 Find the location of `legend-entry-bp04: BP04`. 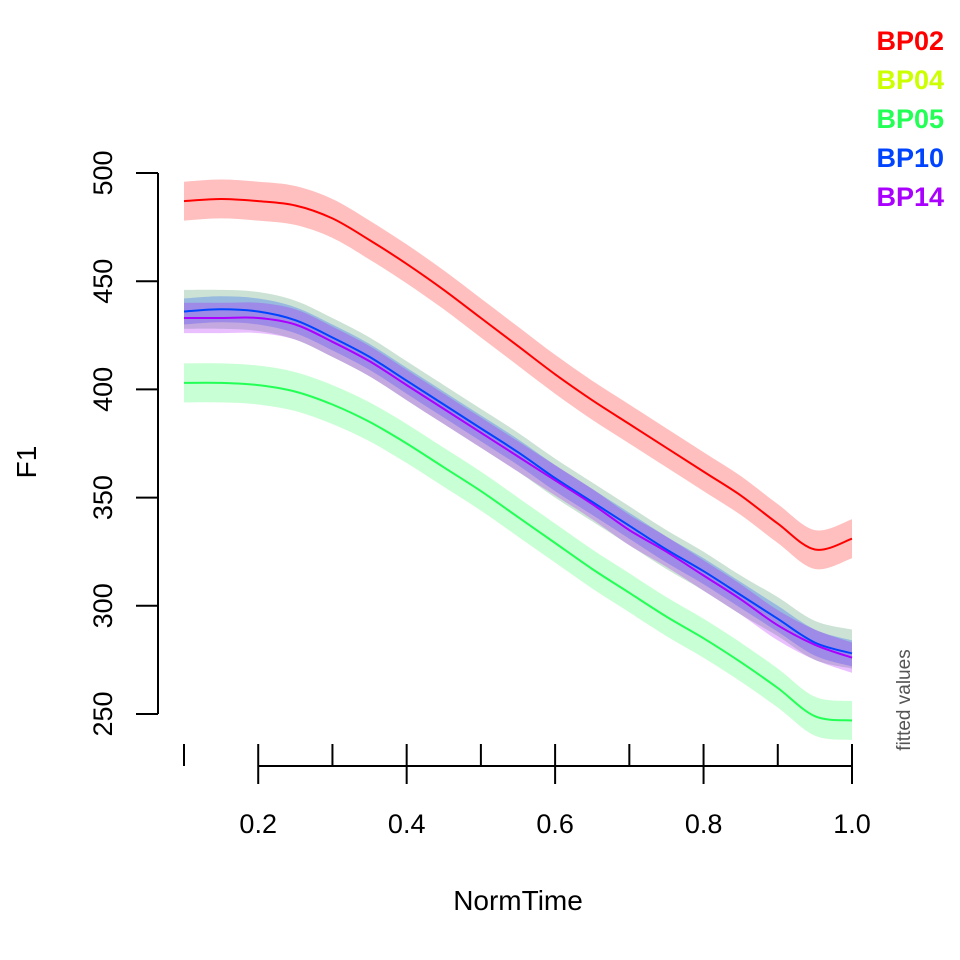

legend-entry-bp04: BP04 is located at coordinates (910, 80).